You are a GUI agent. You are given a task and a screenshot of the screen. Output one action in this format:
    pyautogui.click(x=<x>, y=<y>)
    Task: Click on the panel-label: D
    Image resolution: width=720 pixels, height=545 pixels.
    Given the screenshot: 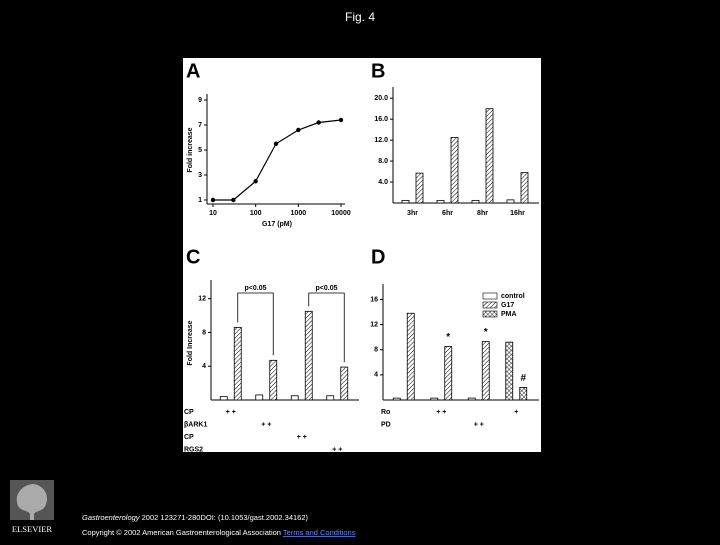 What is the action you would take?
    pyautogui.click(x=378, y=257)
    